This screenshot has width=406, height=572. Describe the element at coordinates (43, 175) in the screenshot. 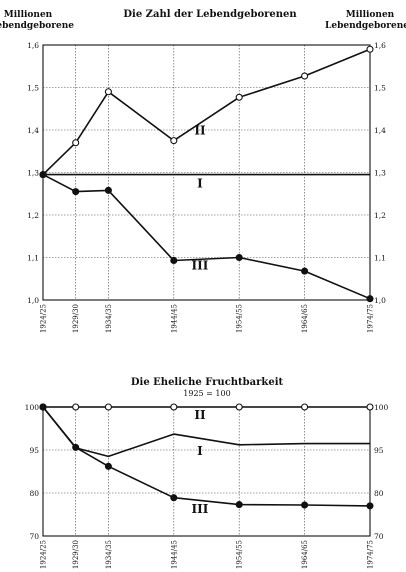

I see `top-origin-point` at that location.